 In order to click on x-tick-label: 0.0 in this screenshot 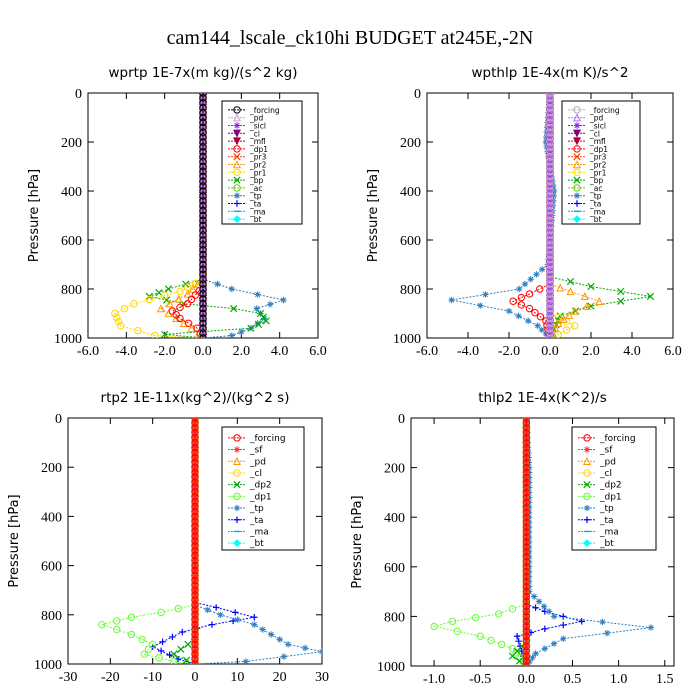, I will do `click(527, 679)`.